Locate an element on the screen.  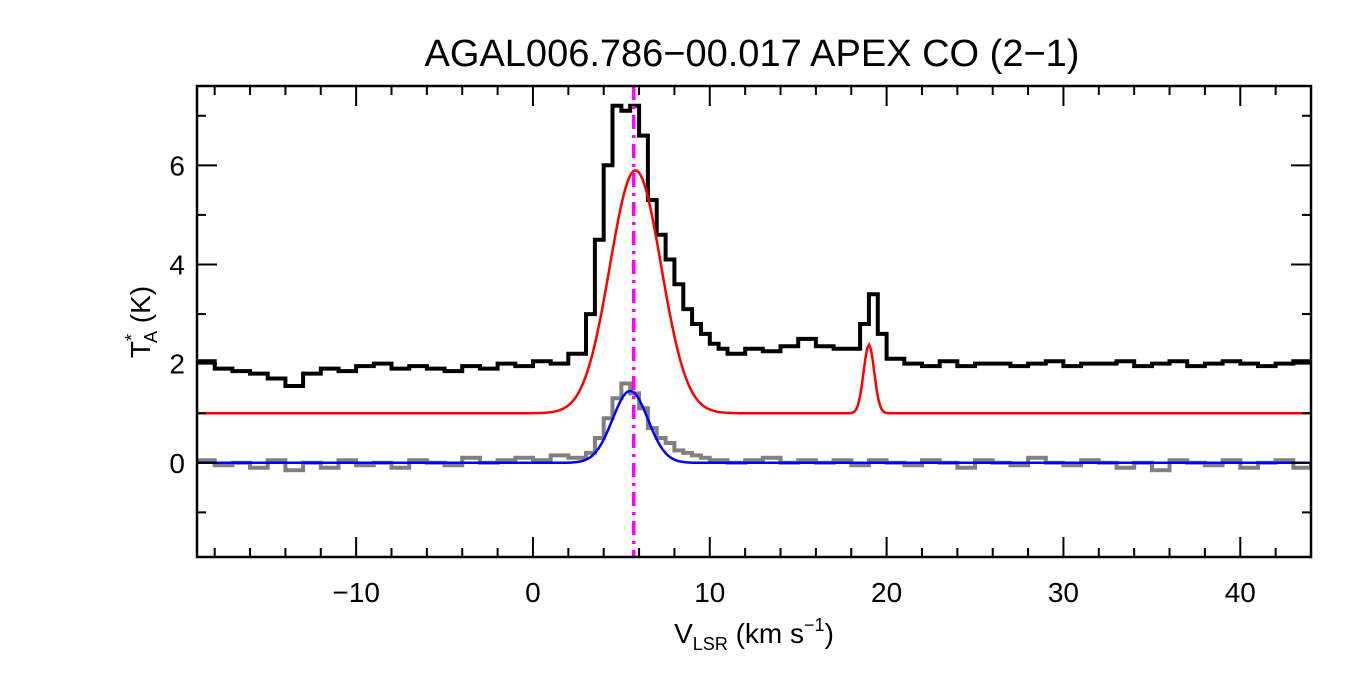
y-tick-labels: 0 2 4 6 is located at coordinates (177, 314).